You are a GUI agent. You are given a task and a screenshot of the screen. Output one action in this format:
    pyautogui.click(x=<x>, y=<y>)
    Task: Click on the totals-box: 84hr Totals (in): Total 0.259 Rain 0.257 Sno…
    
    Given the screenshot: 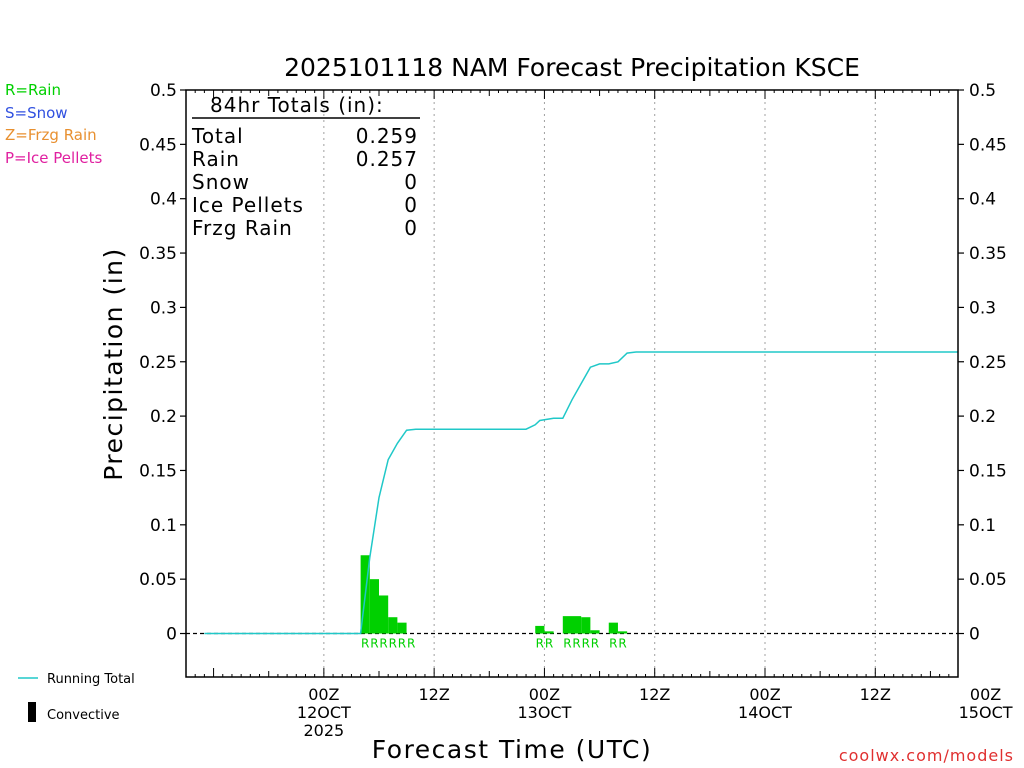 What is the action you would take?
    pyautogui.click(x=305, y=166)
    